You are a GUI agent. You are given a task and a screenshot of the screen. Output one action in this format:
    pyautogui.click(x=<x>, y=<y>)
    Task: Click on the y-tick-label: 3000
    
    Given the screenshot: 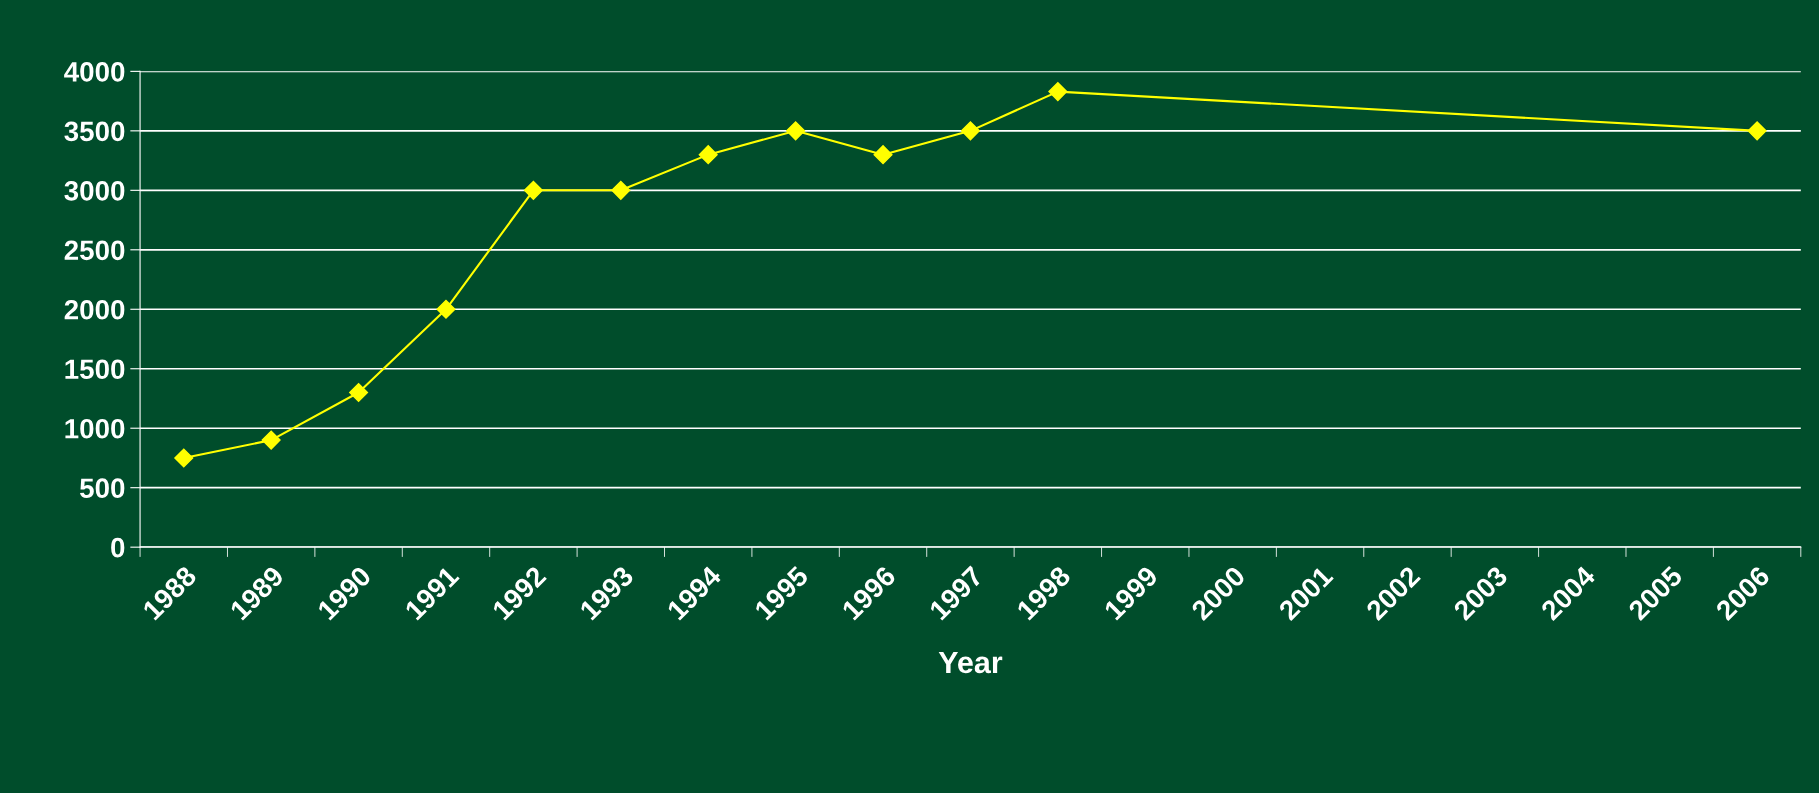 What is the action you would take?
    pyautogui.click(x=94, y=190)
    